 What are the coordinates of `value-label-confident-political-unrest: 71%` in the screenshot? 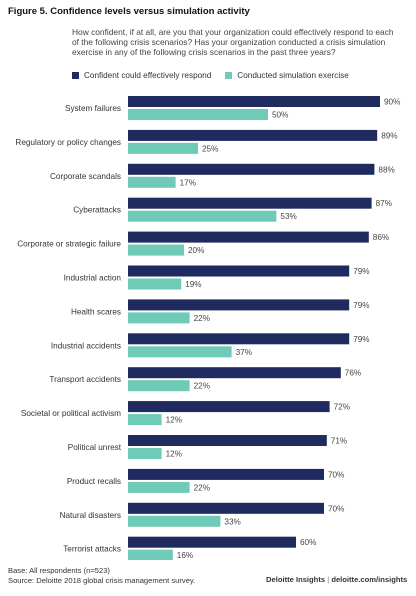 It's located at (339, 441).